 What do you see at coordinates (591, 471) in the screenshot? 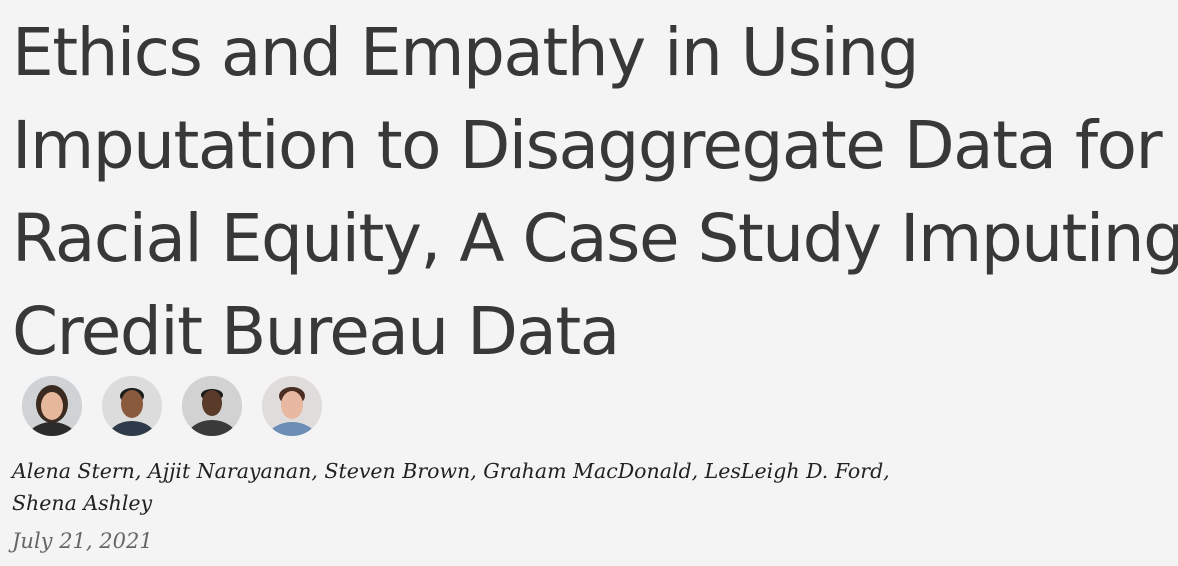
I see `author-name: Graham MacDonald,` at bounding box center [591, 471].